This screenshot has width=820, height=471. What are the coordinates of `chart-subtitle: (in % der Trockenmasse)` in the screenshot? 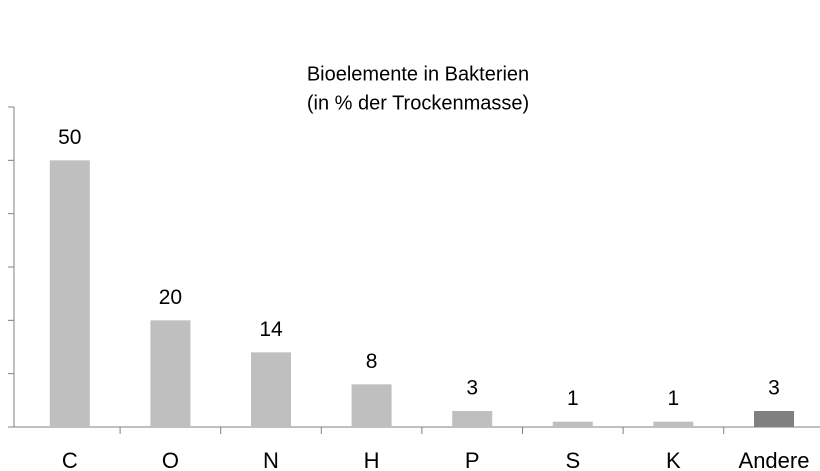 It's located at (418, 103).